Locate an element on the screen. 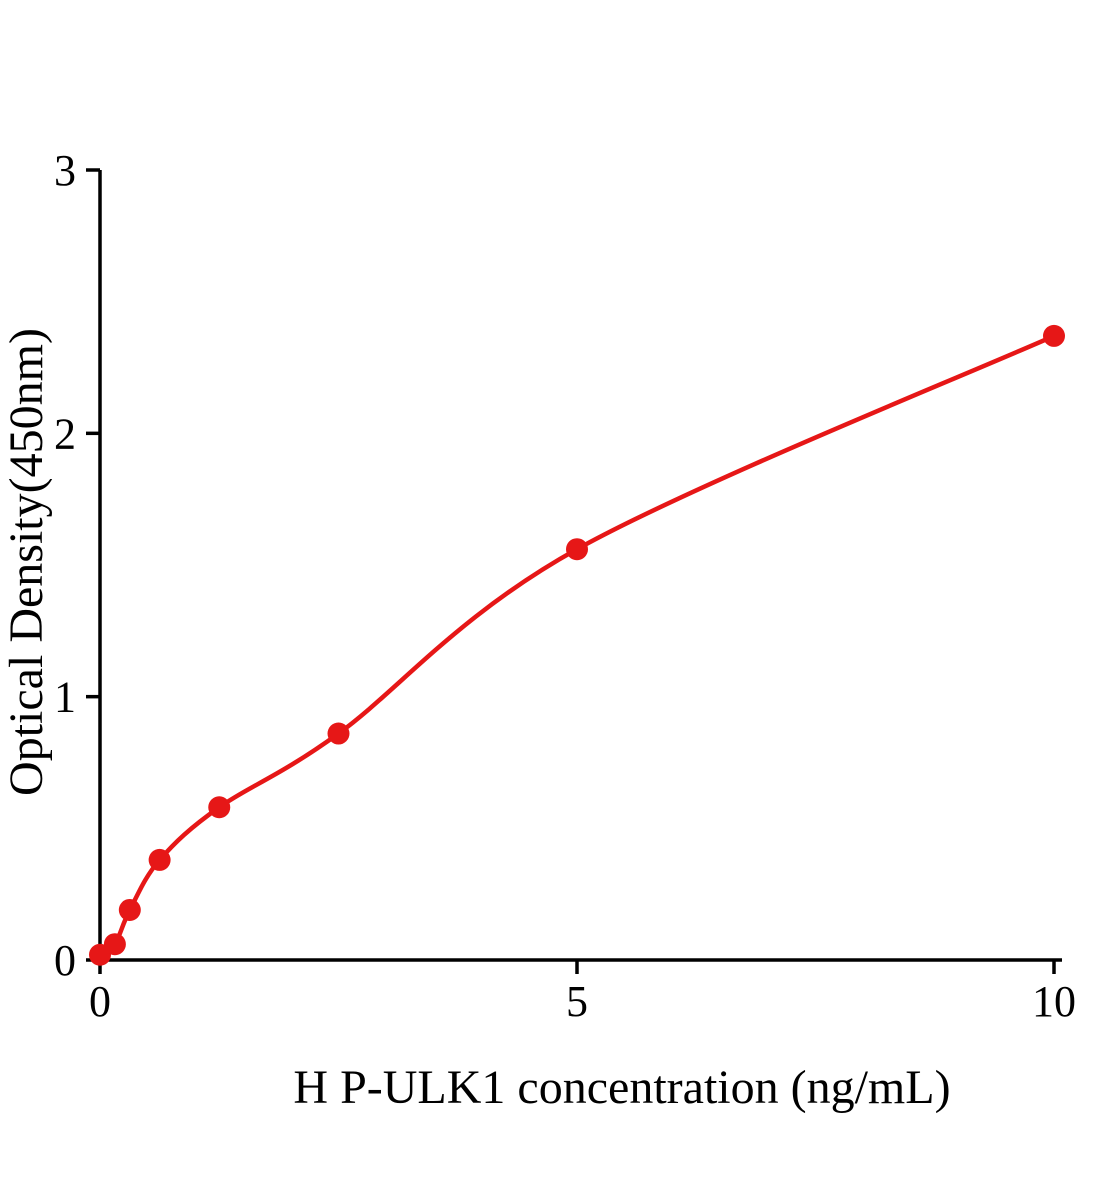 The image size is (1104, 1200). y-tick-label: 3 is located at coordinates (65, 170).